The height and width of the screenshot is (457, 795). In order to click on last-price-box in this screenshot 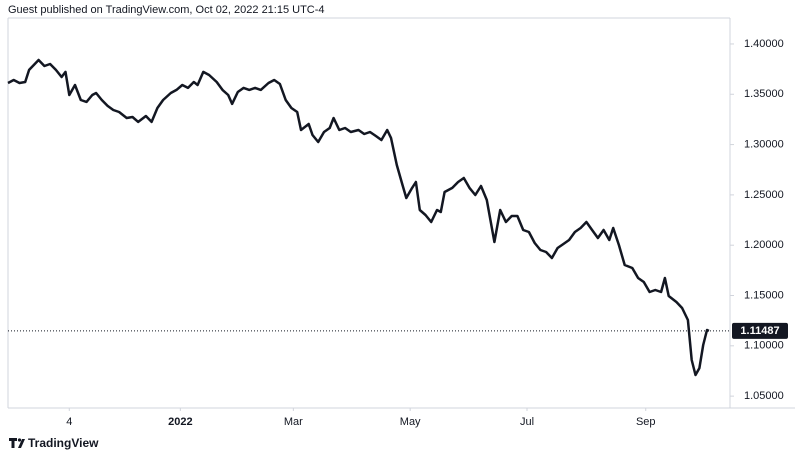, I will do `click(760, 330)`.